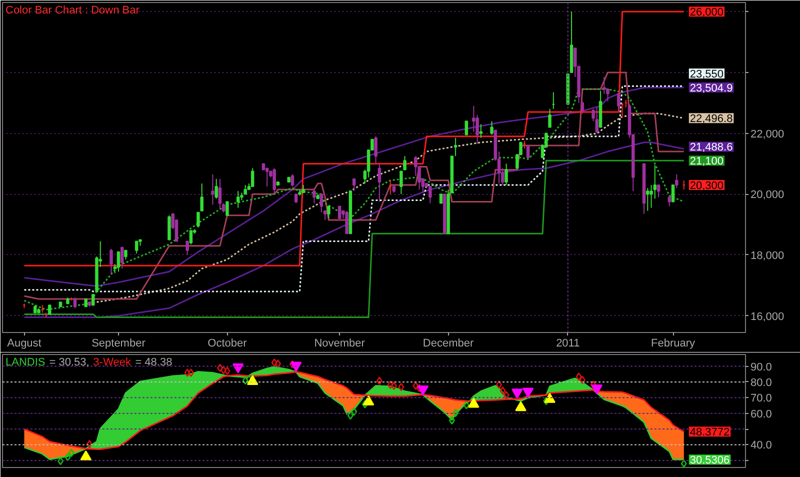 The height and width of the screenshot is (477, 800). What do you see at coordinates (710, 432) in the screenshot?
I see `data-label: 48.3772` at bounding box center [710, 432].